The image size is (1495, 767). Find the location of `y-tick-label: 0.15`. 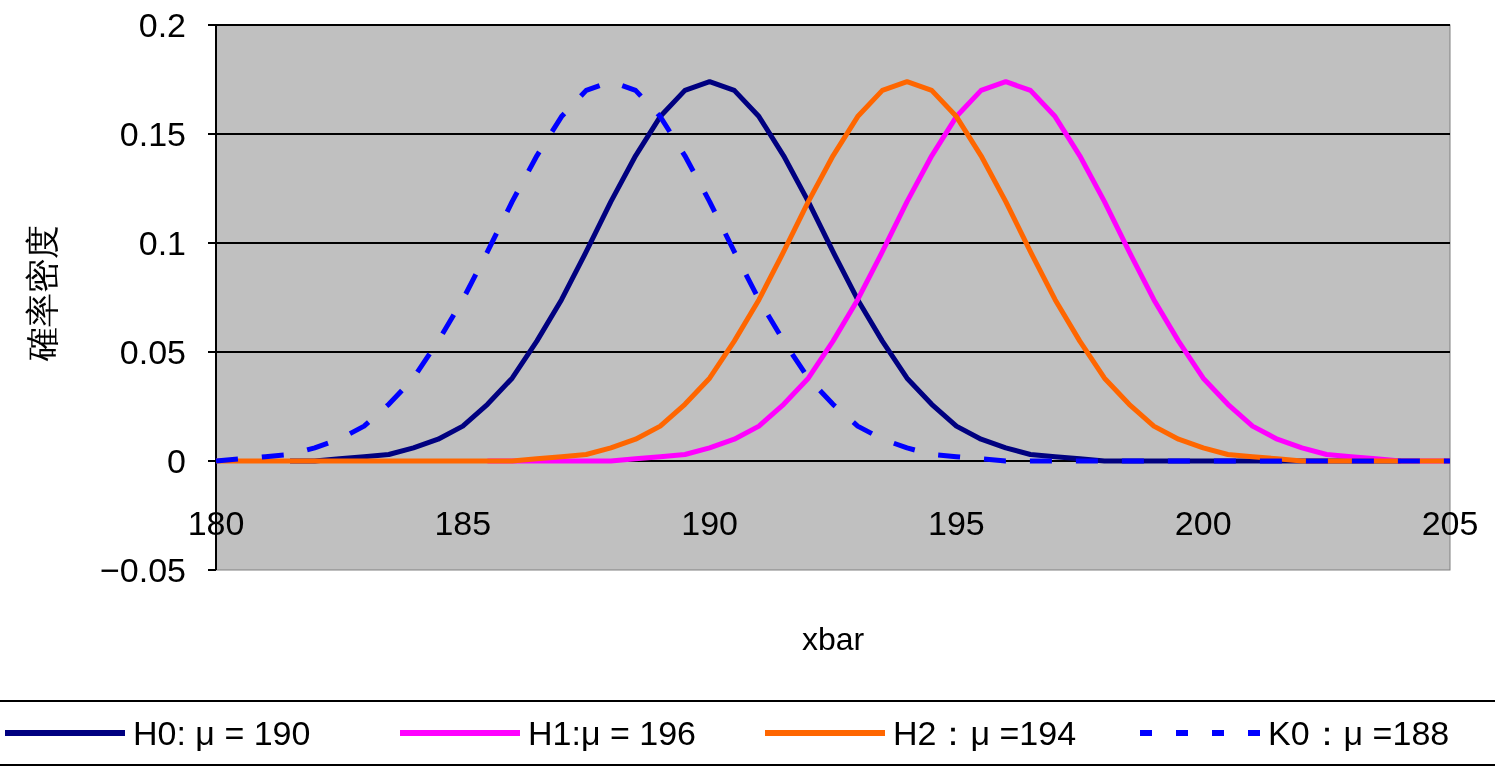

y-tick-label: 0.15 is located at coordinates (152, 134).